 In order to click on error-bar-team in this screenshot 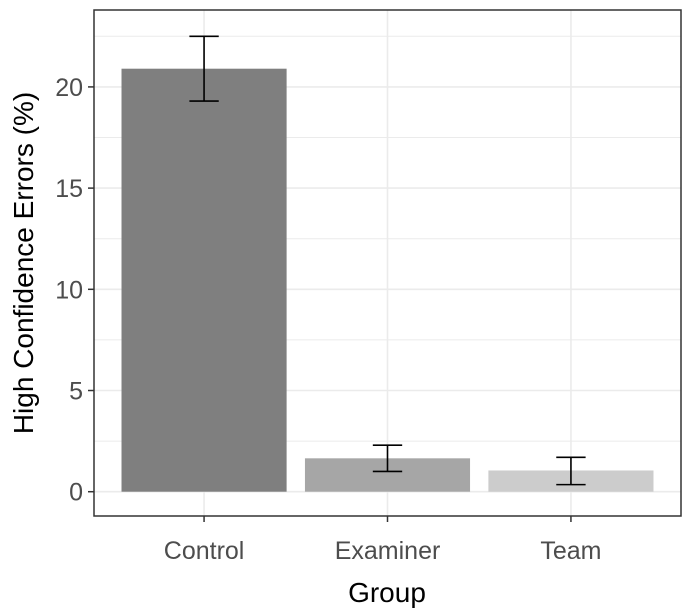, I will do `click(571, 471)`.